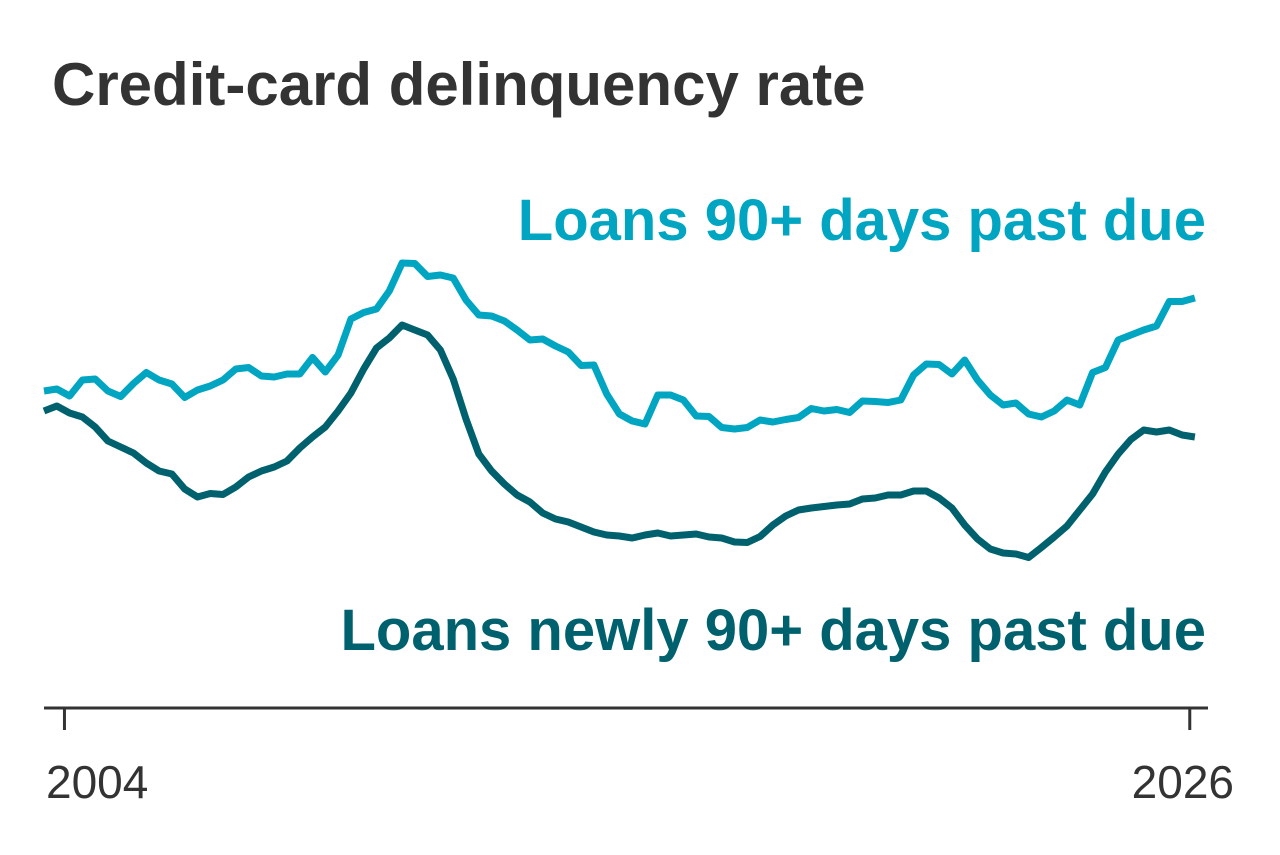 This screenshot has width=1280, height=855. I want to click on x-axis-ticks: 2004 2026, so click(640, 758).